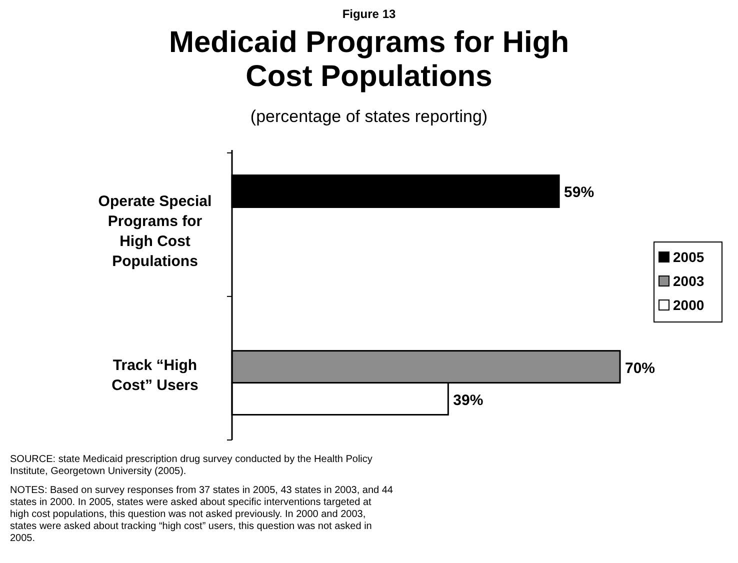 The image size is (738, 563). I want to click on data-label: 70%, so click(640, 368).